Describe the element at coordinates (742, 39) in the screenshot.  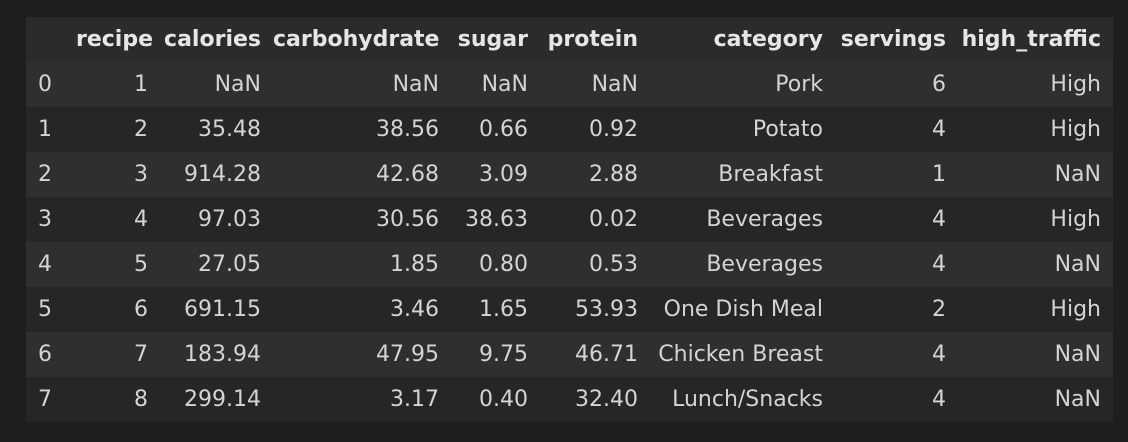
I see `column-header-category: category` at that location.